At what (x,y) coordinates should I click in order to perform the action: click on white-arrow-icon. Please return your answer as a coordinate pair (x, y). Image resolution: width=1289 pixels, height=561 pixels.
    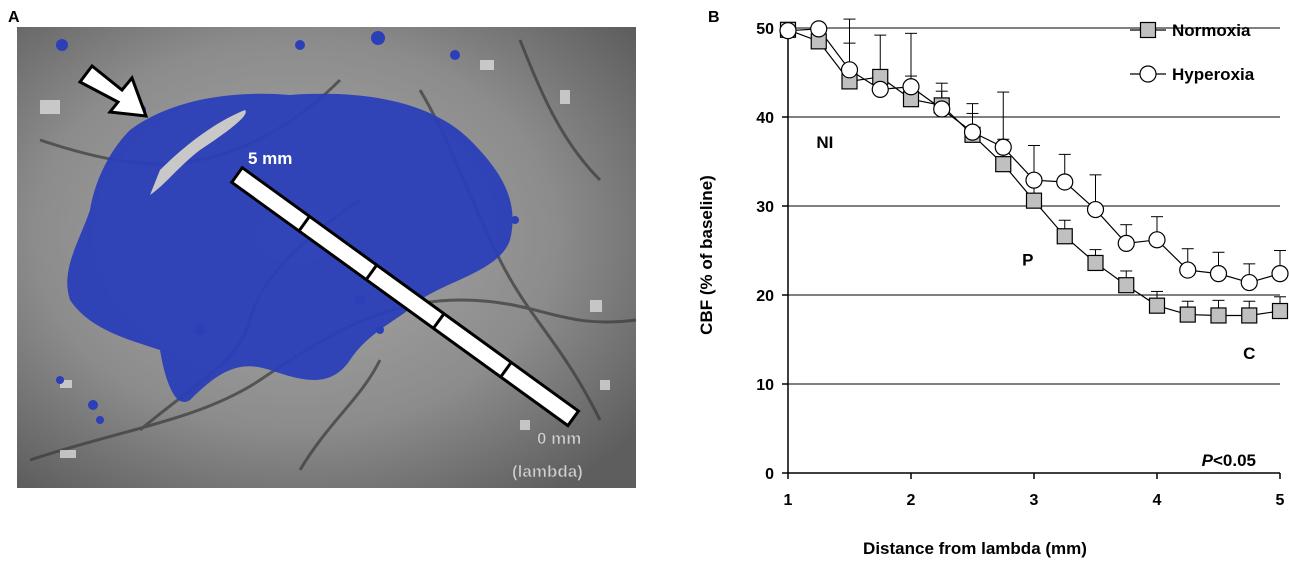
    Looking at the image, I should click on (113, 90).